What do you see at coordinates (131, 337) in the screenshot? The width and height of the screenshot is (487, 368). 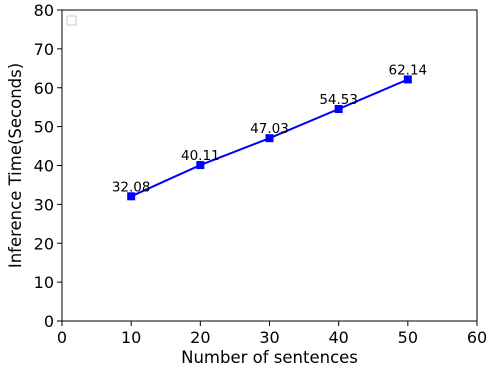 I see `x-tick-label: 10` at bounding box center [131, 337].